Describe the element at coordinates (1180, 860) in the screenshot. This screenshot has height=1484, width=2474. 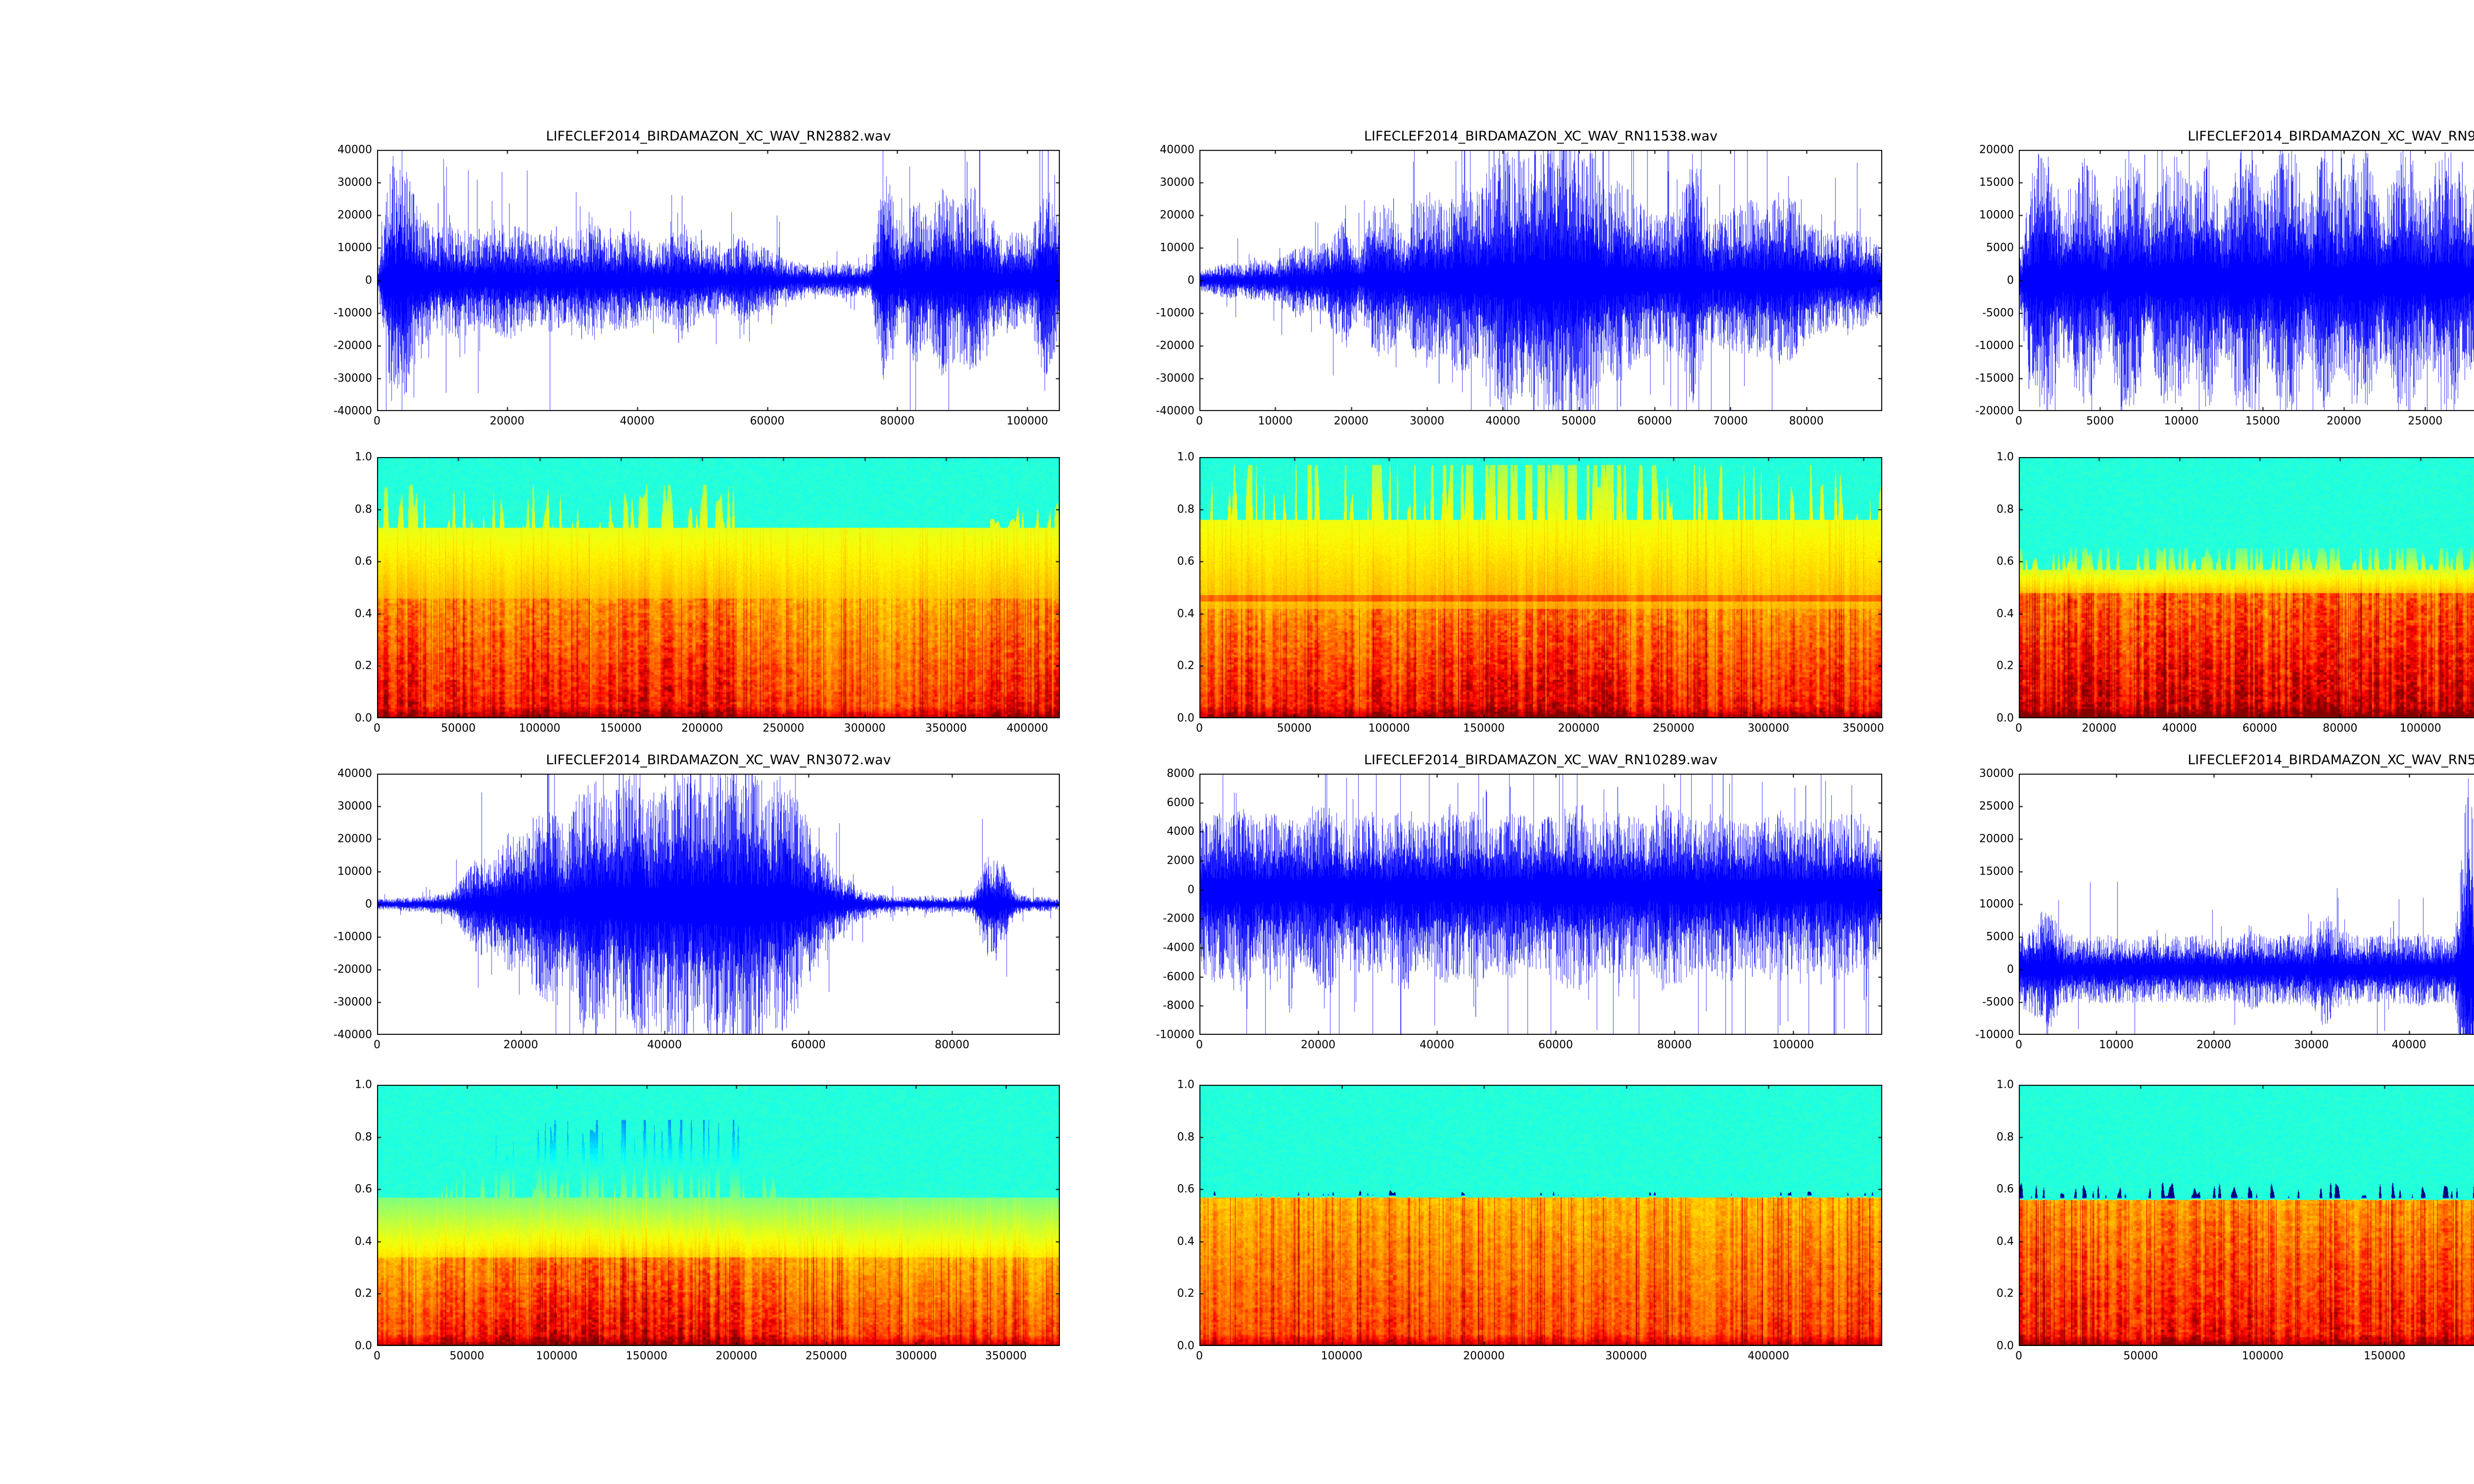
I see `y-tick-label: 2000` at that location.